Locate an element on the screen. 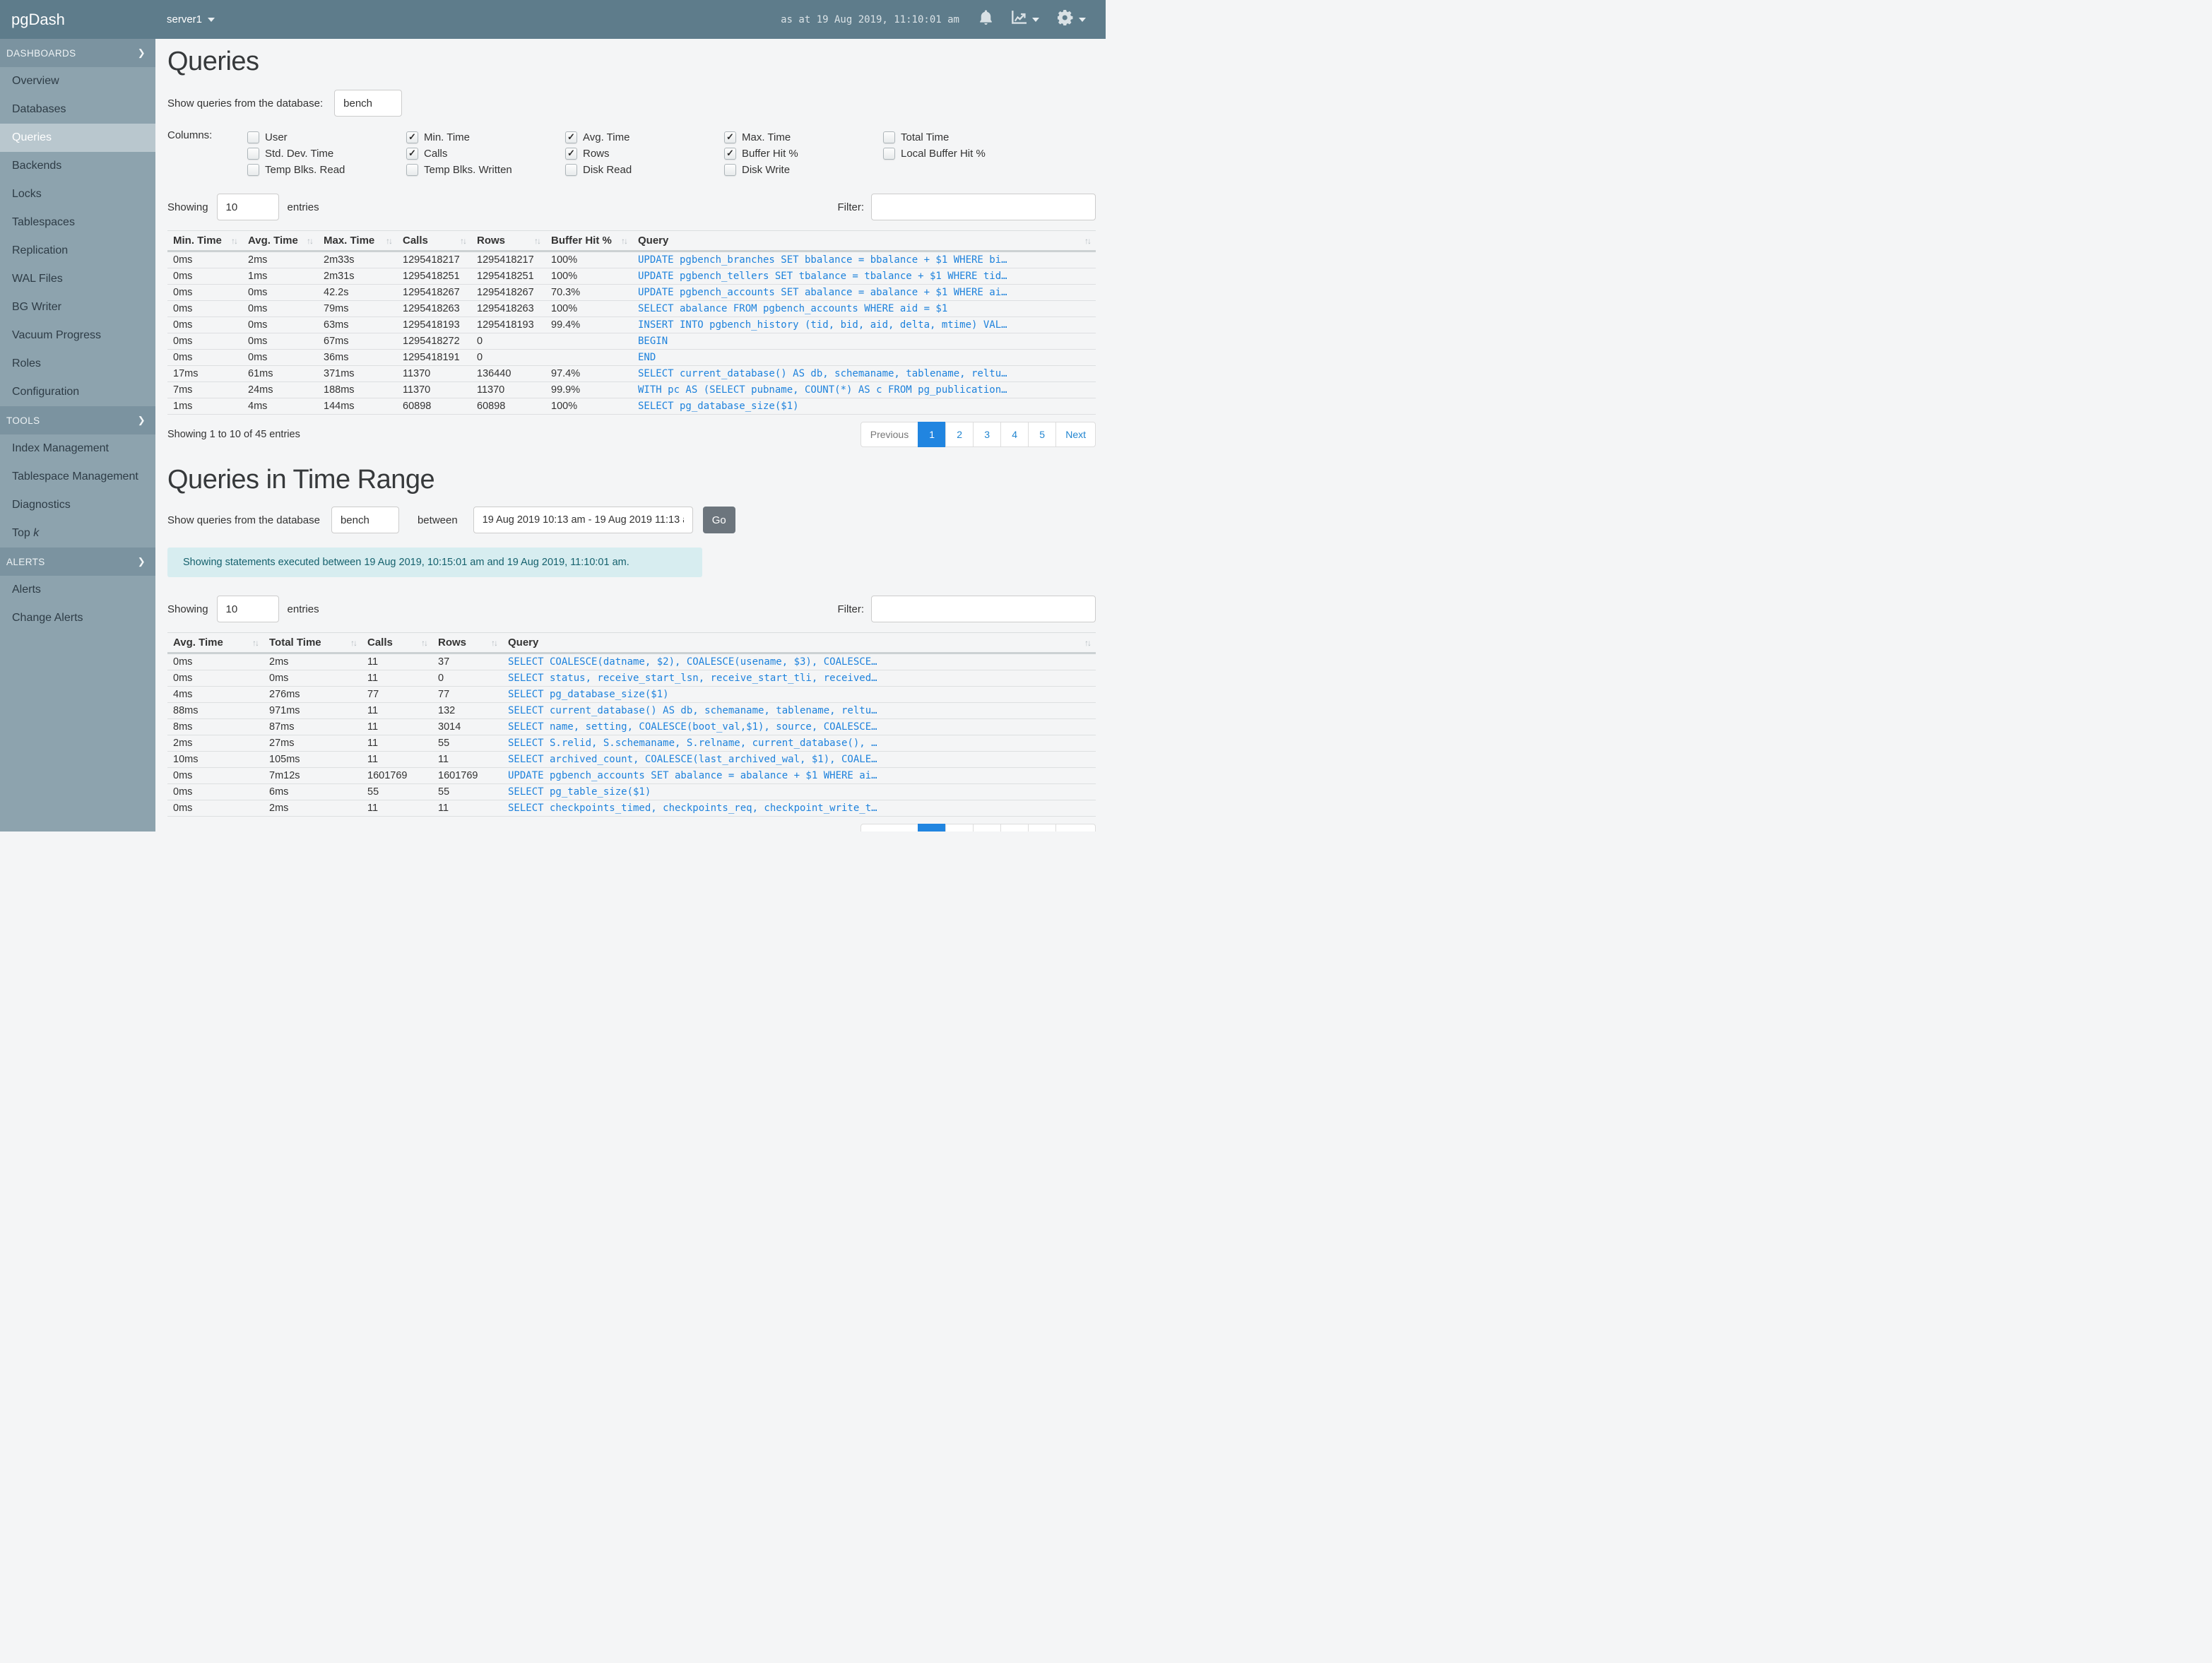 The image size is (2212, 1663). sidebar-item-locks: Locks is located at coordinates (27, 194).